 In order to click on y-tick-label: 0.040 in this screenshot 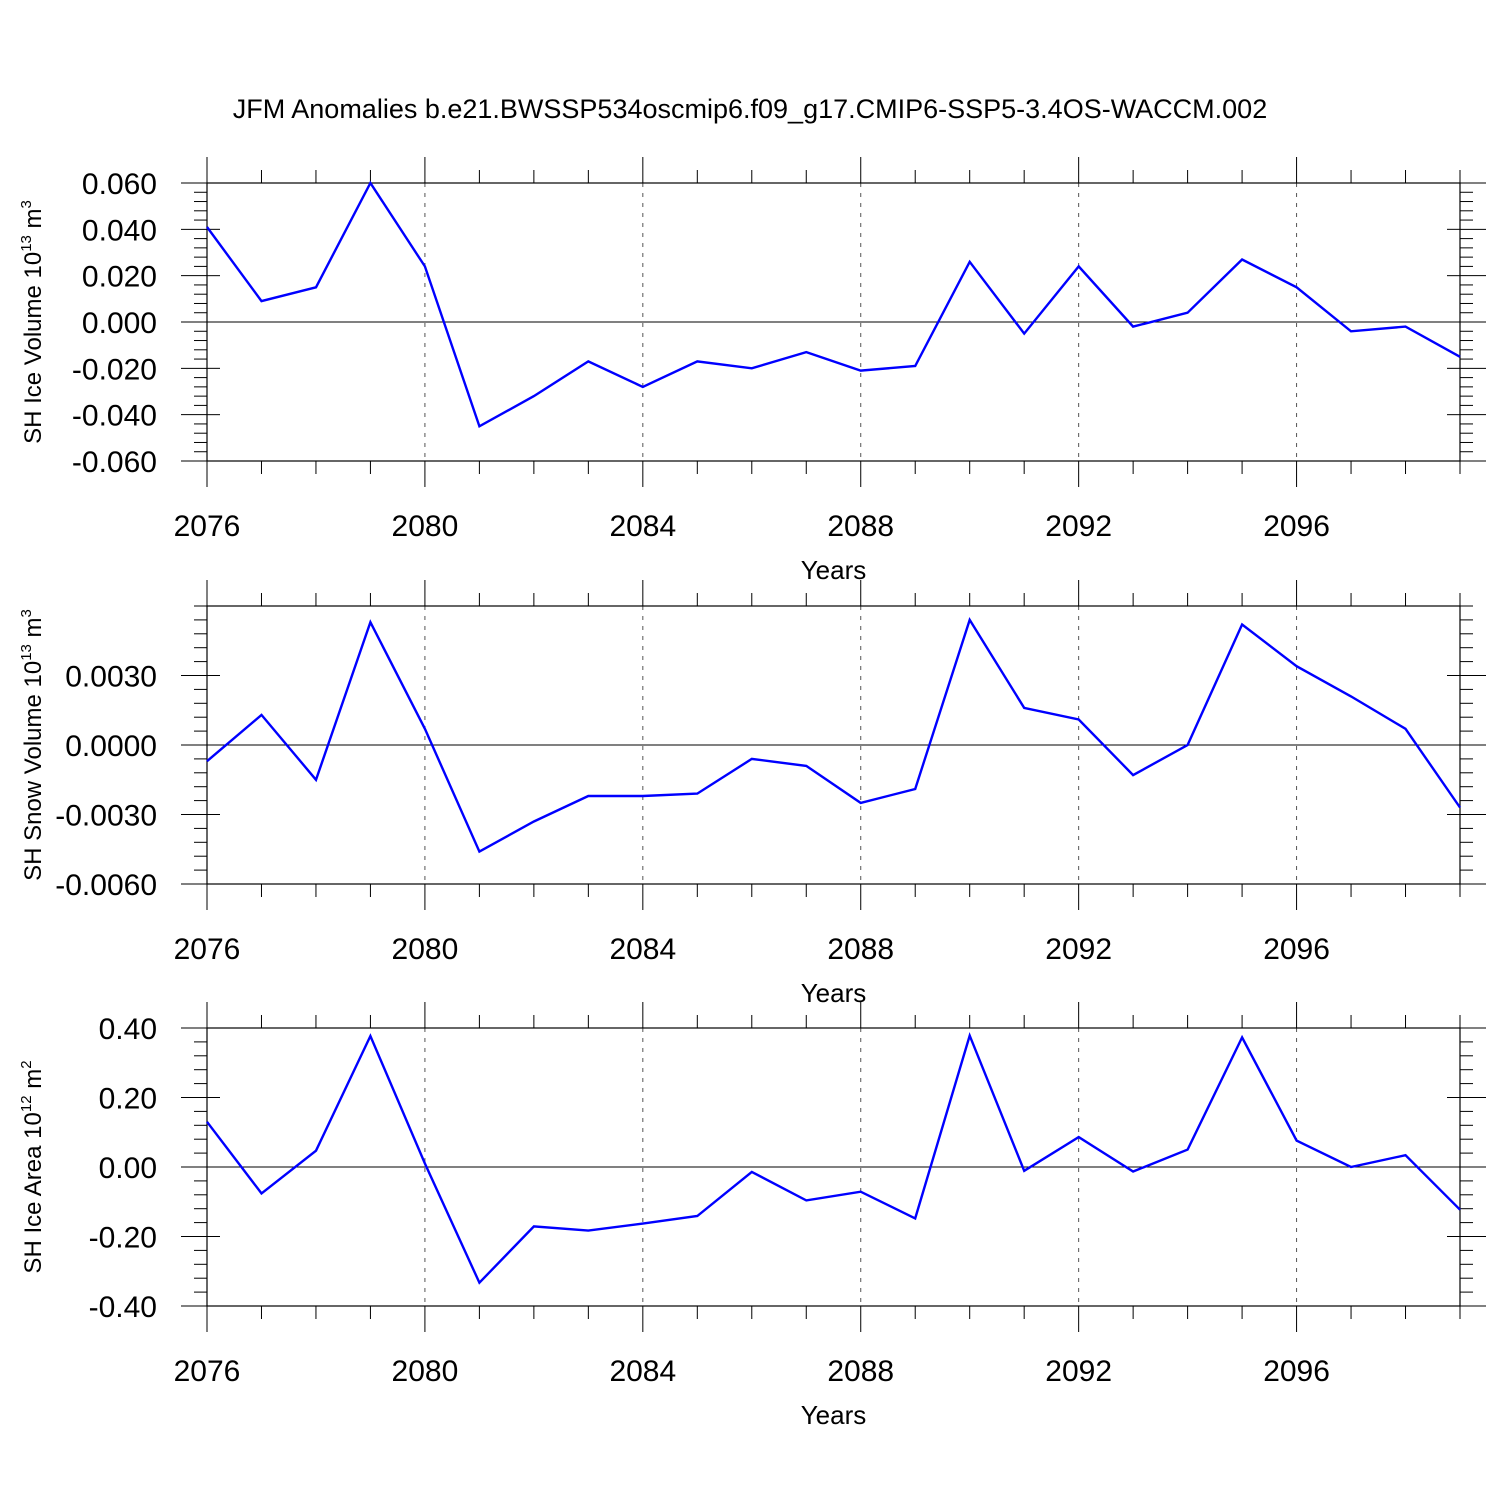, I will do `click(119, 230)`.